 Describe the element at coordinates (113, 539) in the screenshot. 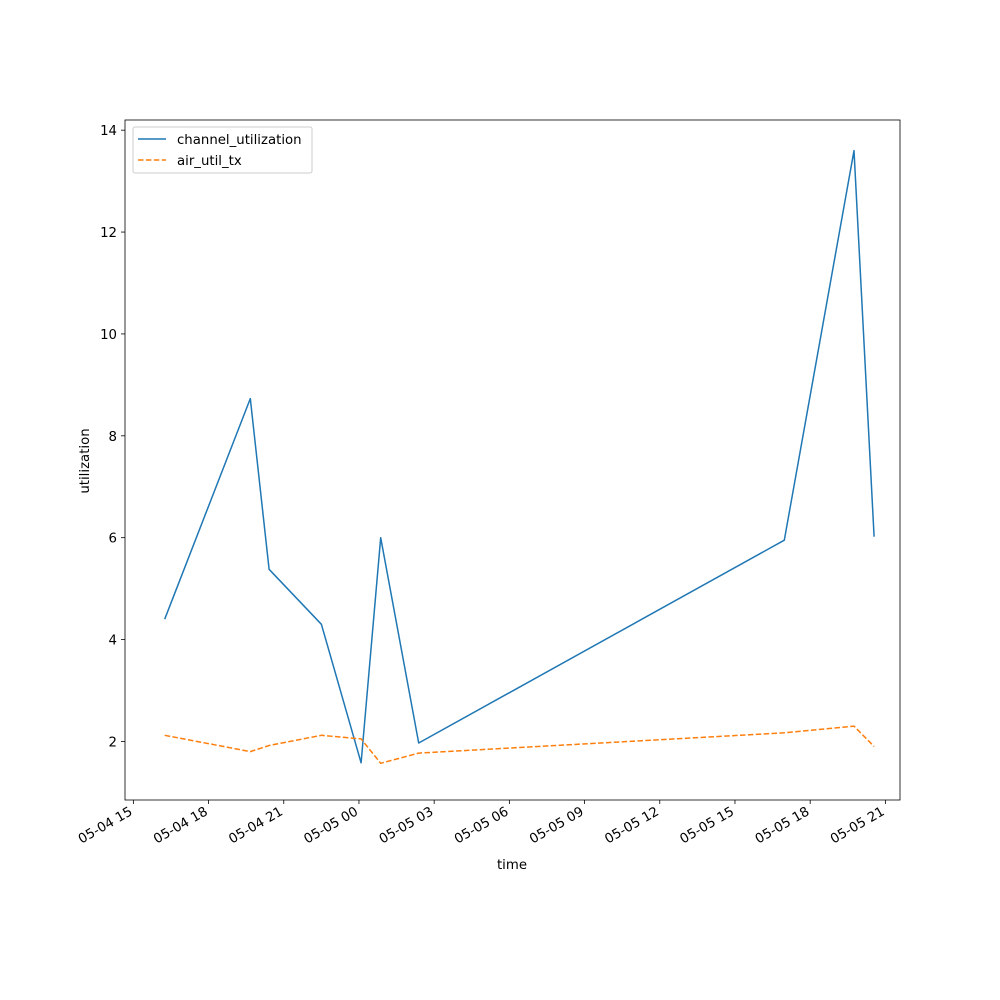

I see `y-tick-label: 6` at that location.